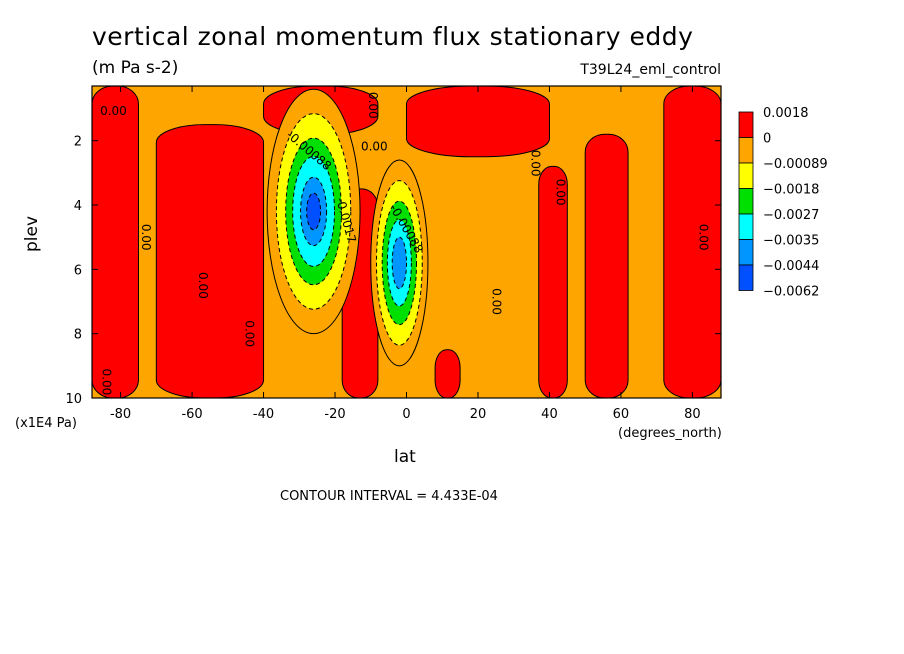 Image resolution: width=904 pixels, height=654 pixels. I want to click on contour-label-6: 0.00, so click(250, 333).